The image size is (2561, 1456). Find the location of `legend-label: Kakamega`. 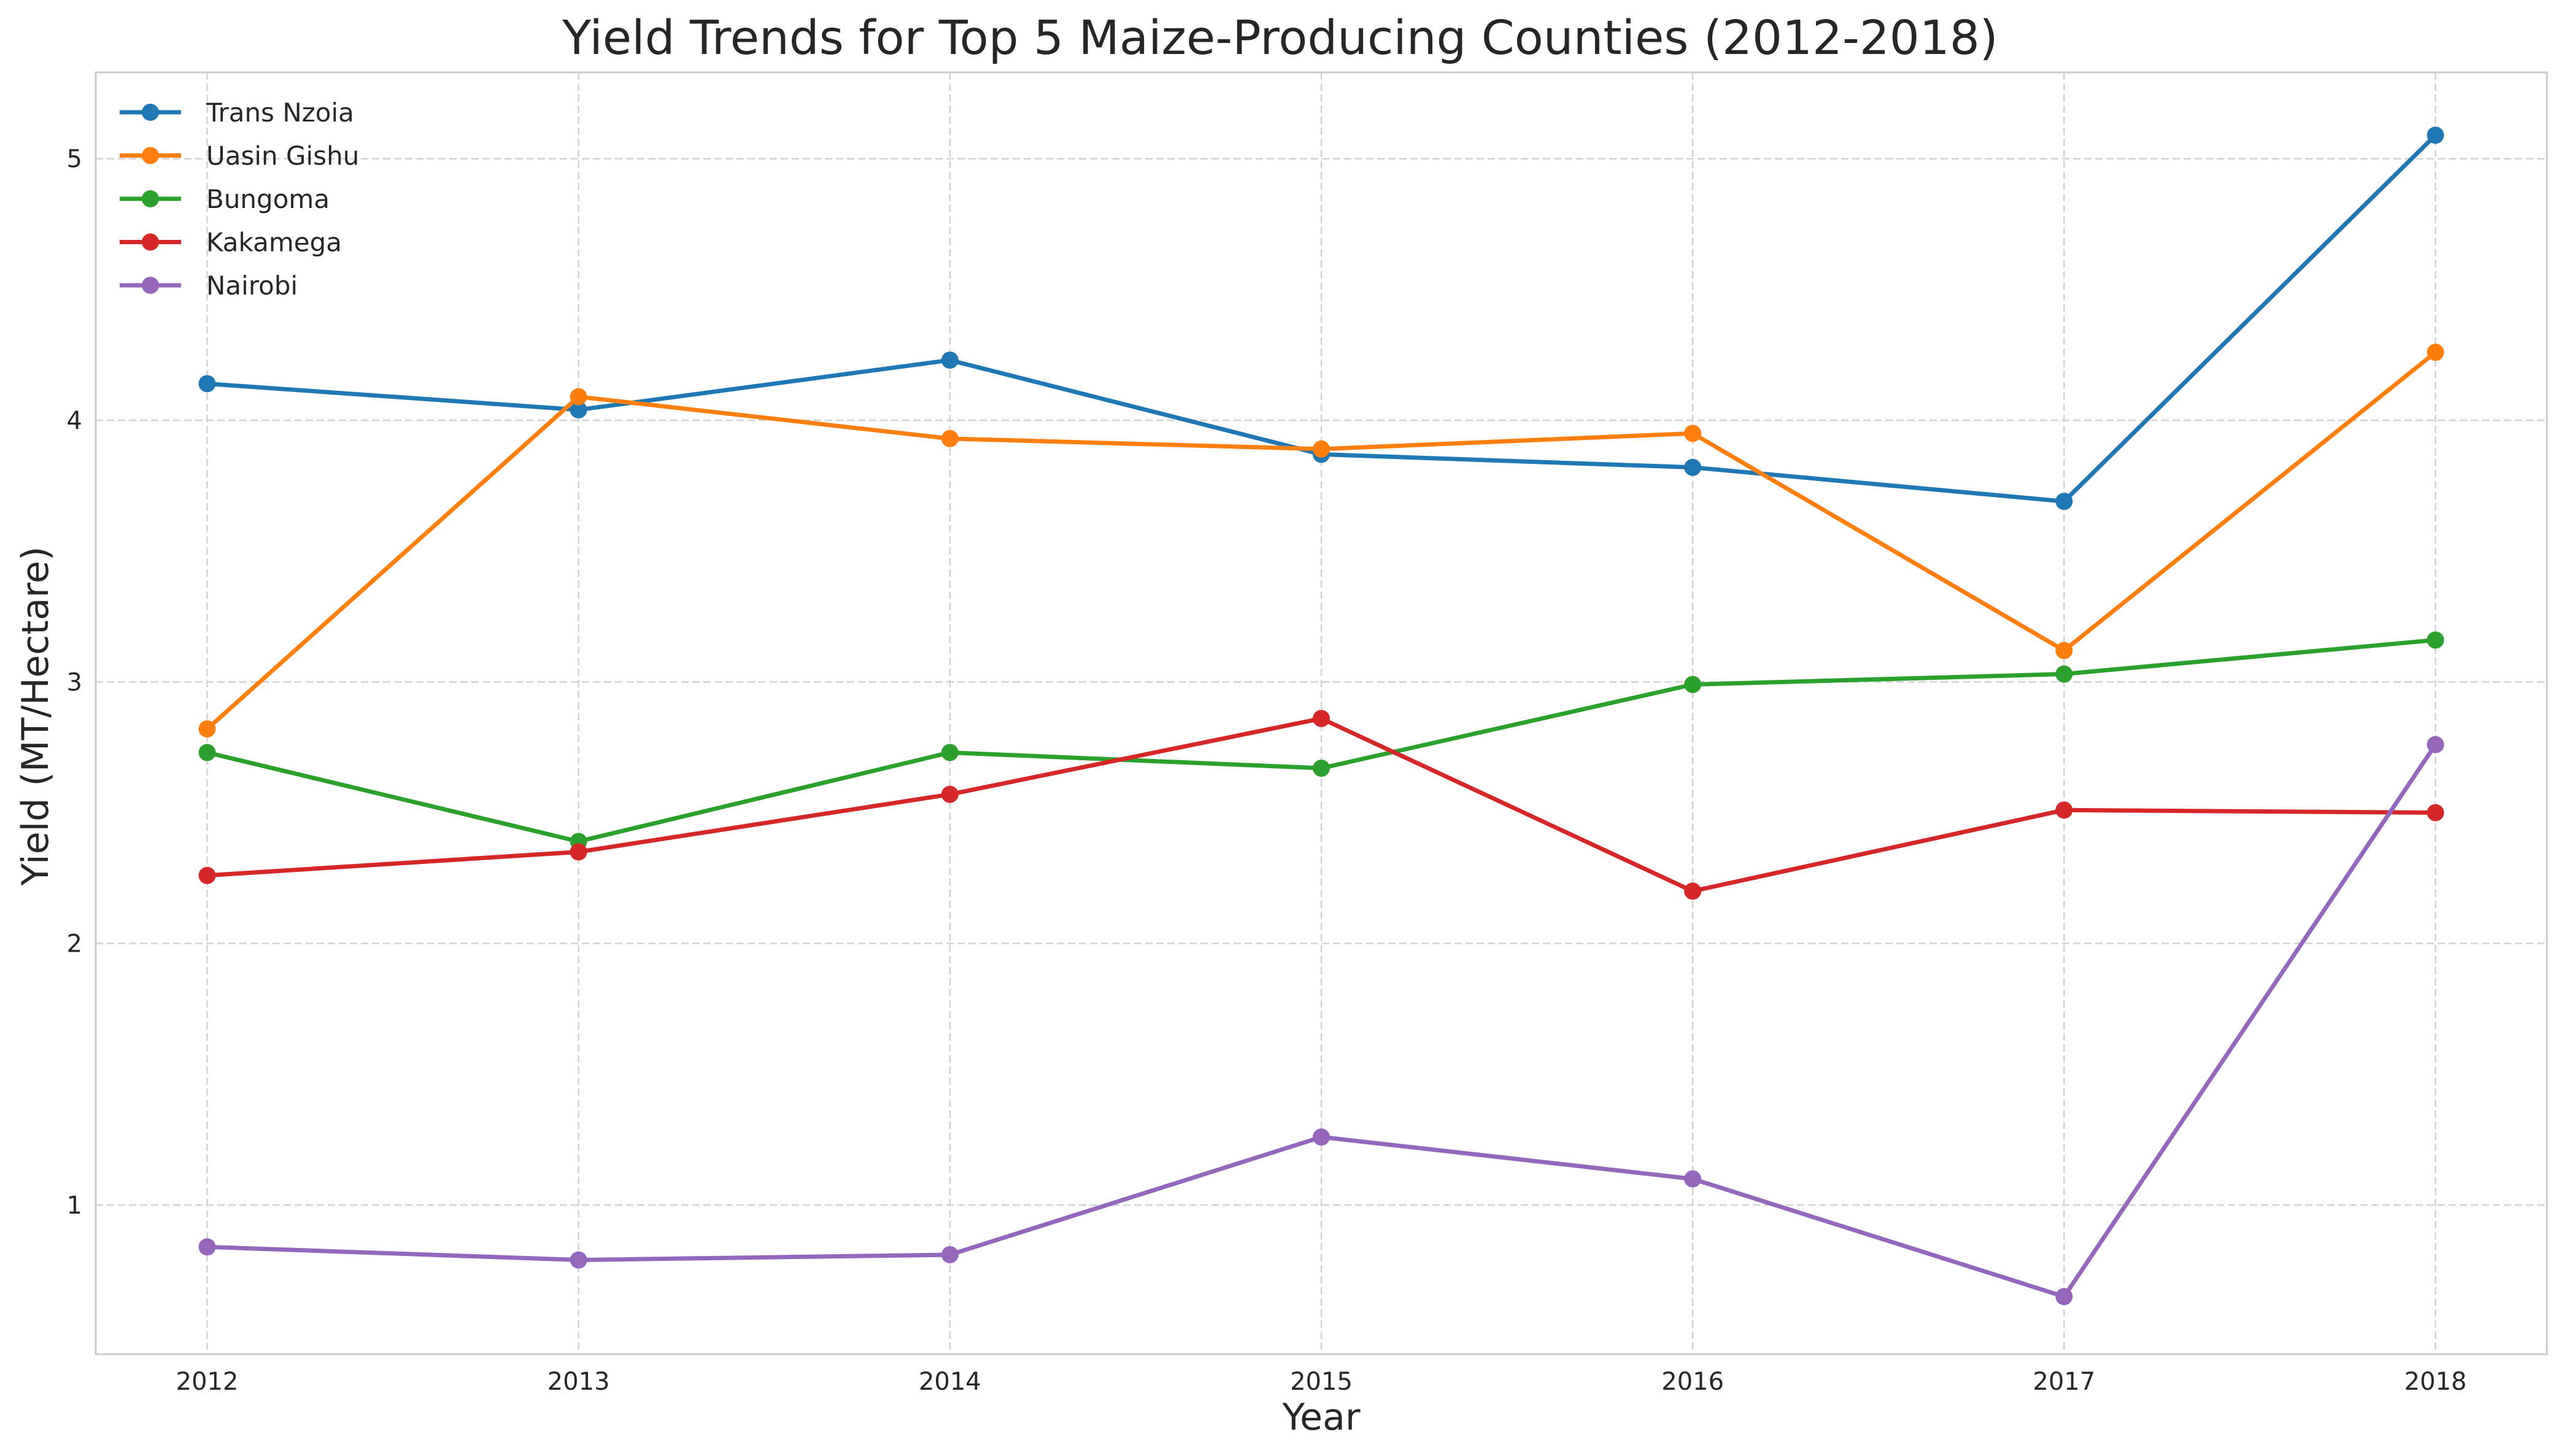

legend-label: Kakamega is located at coordinates (274, 243).